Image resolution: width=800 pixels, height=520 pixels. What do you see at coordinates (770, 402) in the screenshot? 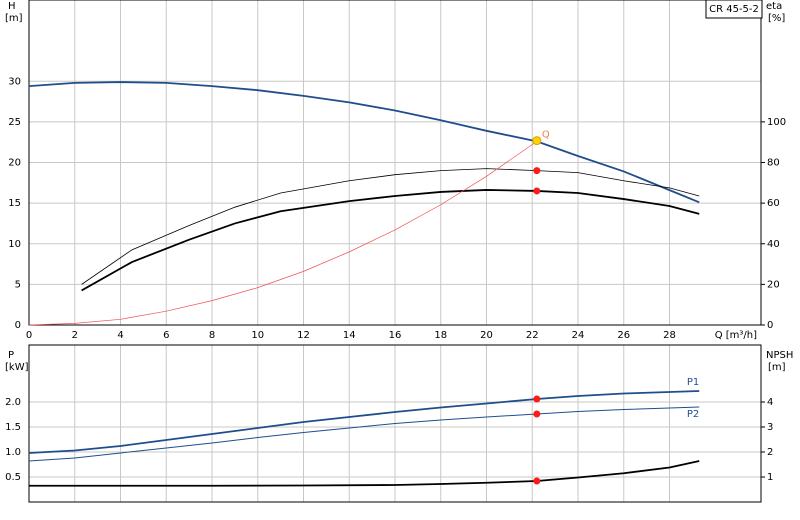
I see `y2-tick-label: 4` at bounding box center [770, 402].